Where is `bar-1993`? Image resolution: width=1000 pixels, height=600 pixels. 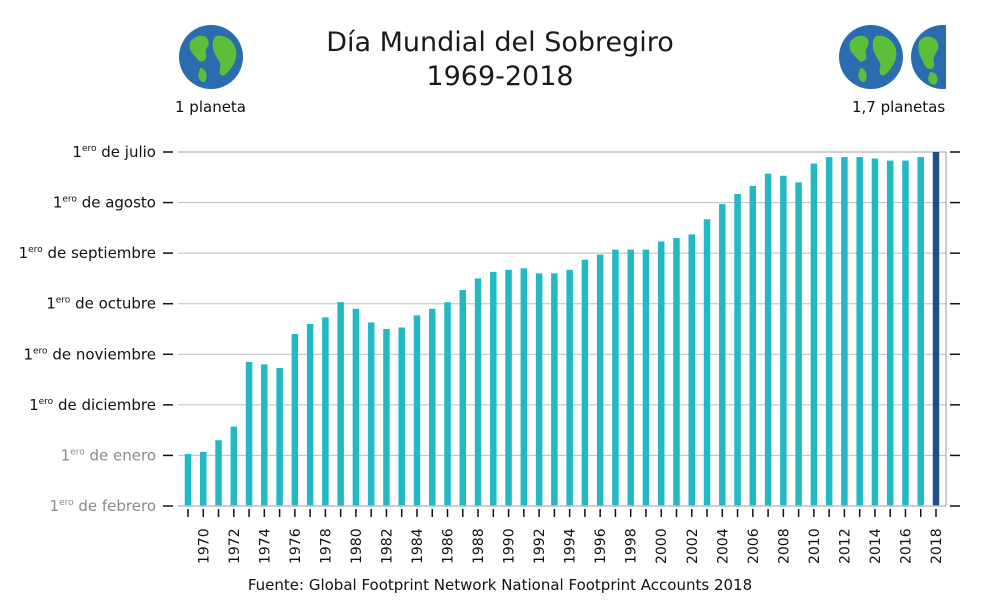
bar-1993 is located at coordinates (554, 389).